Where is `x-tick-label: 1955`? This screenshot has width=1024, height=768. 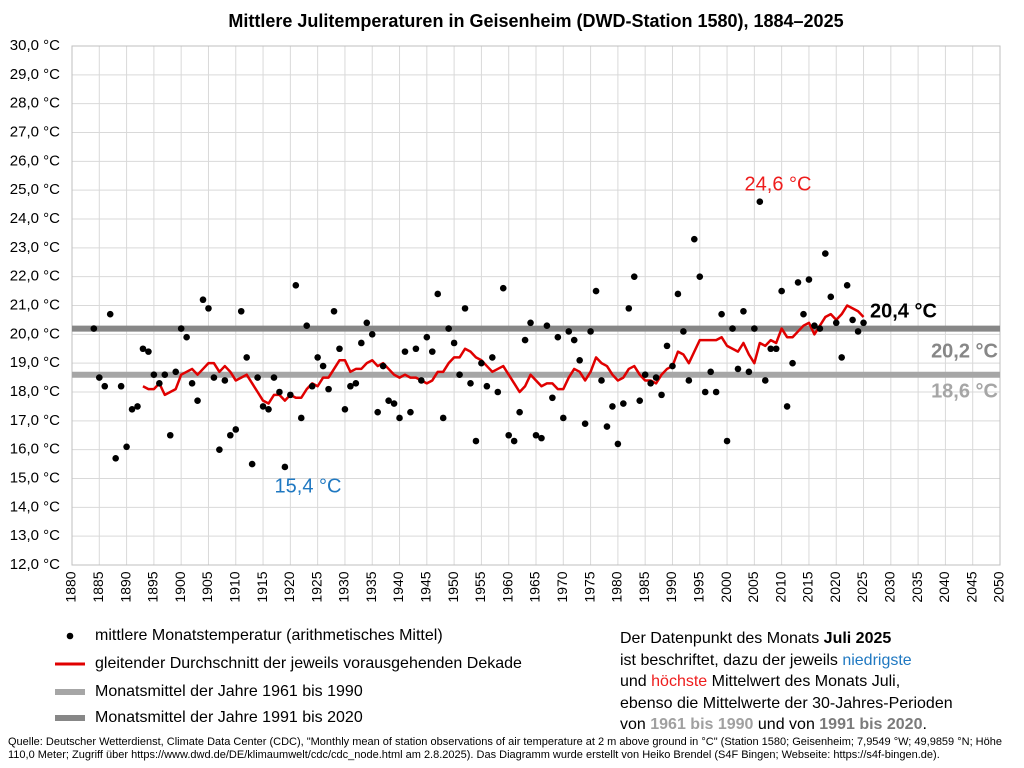 x-tick-label: 1955 is located at coordinates (480, 586).